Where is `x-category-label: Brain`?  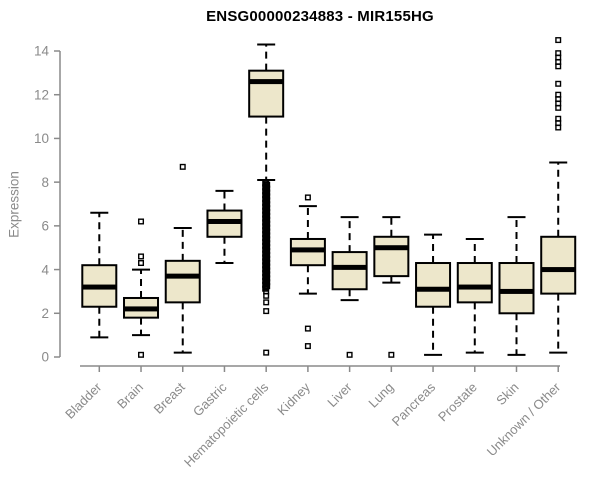
x-category-label: Brain is located at coordinates (130, 396).